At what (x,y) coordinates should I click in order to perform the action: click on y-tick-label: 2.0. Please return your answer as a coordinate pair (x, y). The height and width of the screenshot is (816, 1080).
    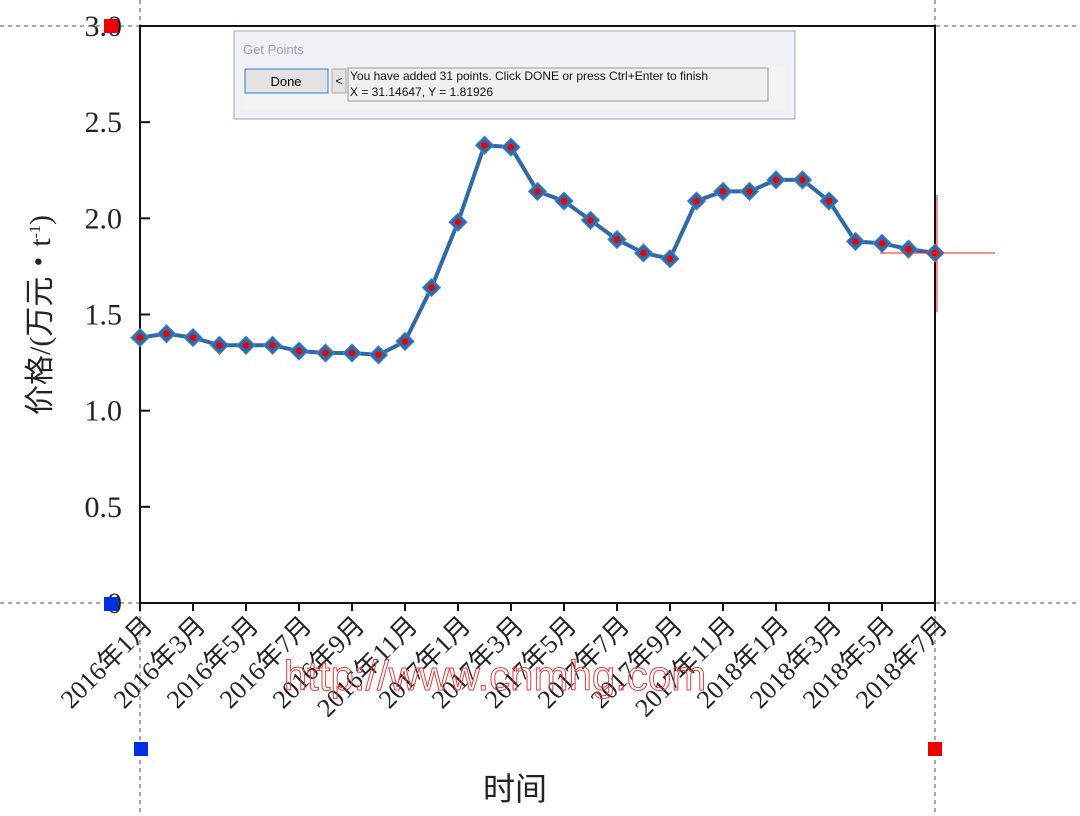
    Looking at the image, I should click on (104, 218).